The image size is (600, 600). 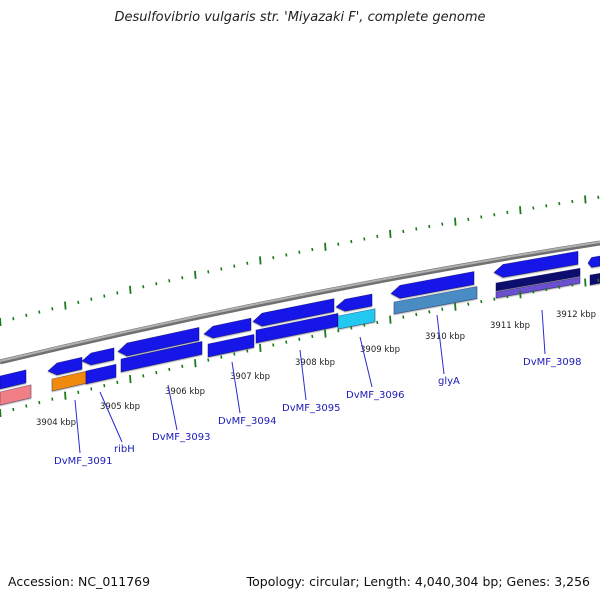 What do you see at coordinates (445, 337) in the screenshot?
I see `tick-label: 3910 kbp` at bounding box center [445, 337].